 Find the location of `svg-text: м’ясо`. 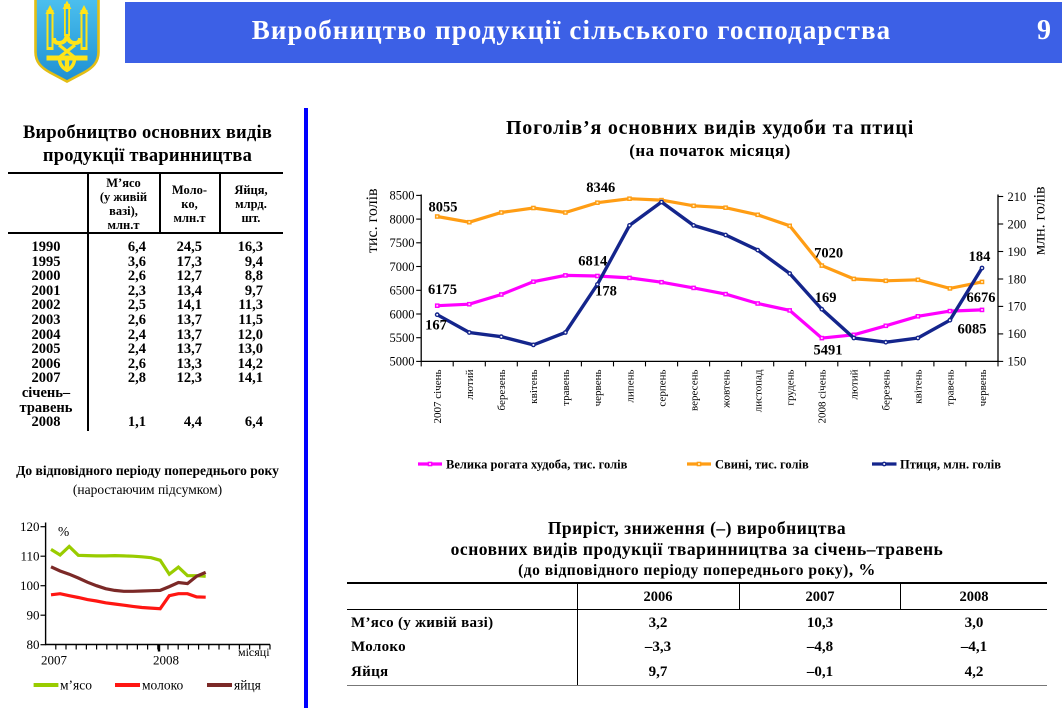

svg-text: м’ясо is located at coordinates (76, 685).